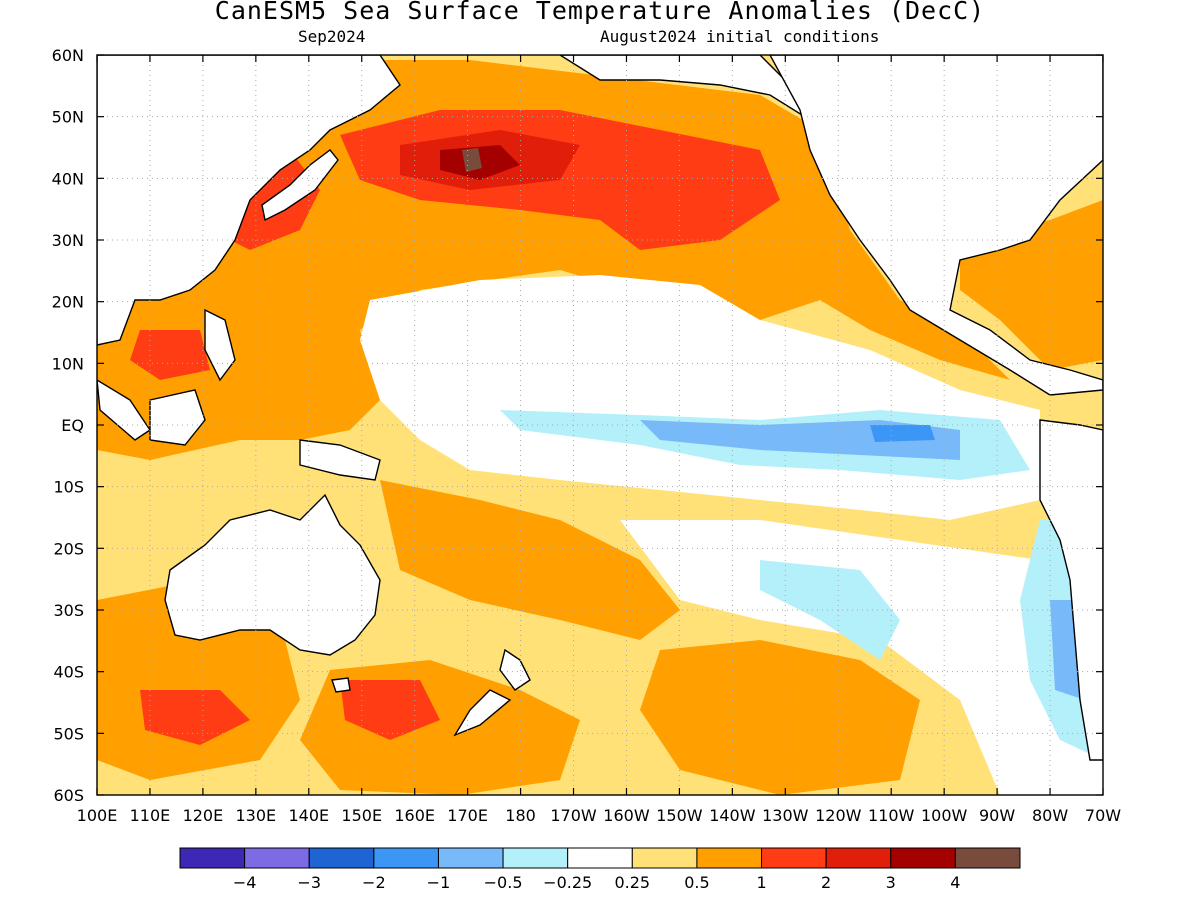 This screenshot has width=1200, height=900. Describe the element at coordinates (414, 815) in the screenshot. I see `lon-label: 160E` at that location.